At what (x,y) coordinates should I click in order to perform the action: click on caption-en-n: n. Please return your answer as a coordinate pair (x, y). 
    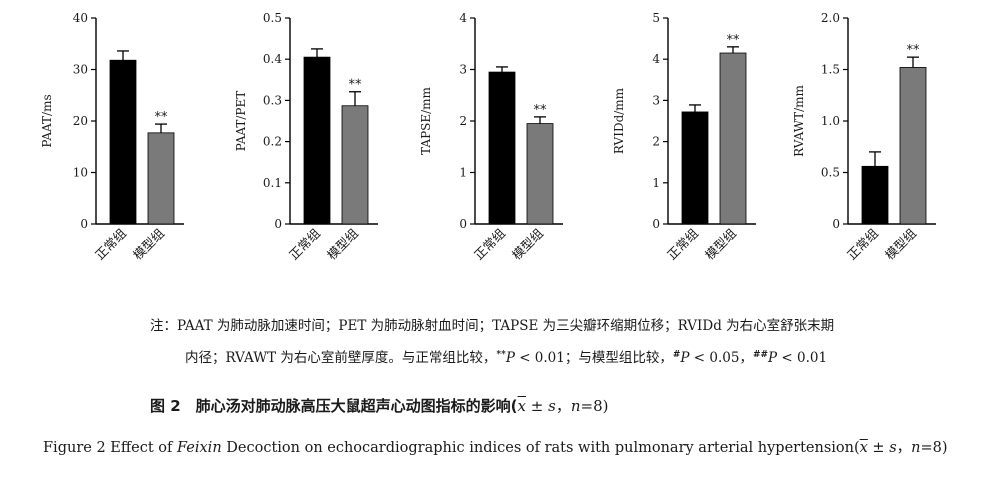
    Looking at the image, I should click on (916, 448).